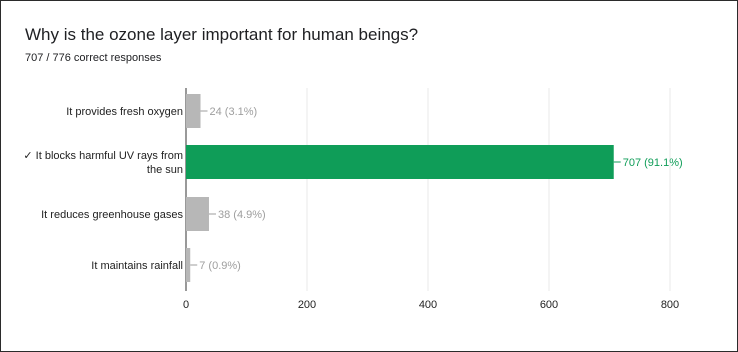 The width and height of the screenshot is (738, 352). What do you see at coordinates (137, 266) in the screenshot?
I see `category-label: It maintains rainfall` at bounding box center [137, 266].